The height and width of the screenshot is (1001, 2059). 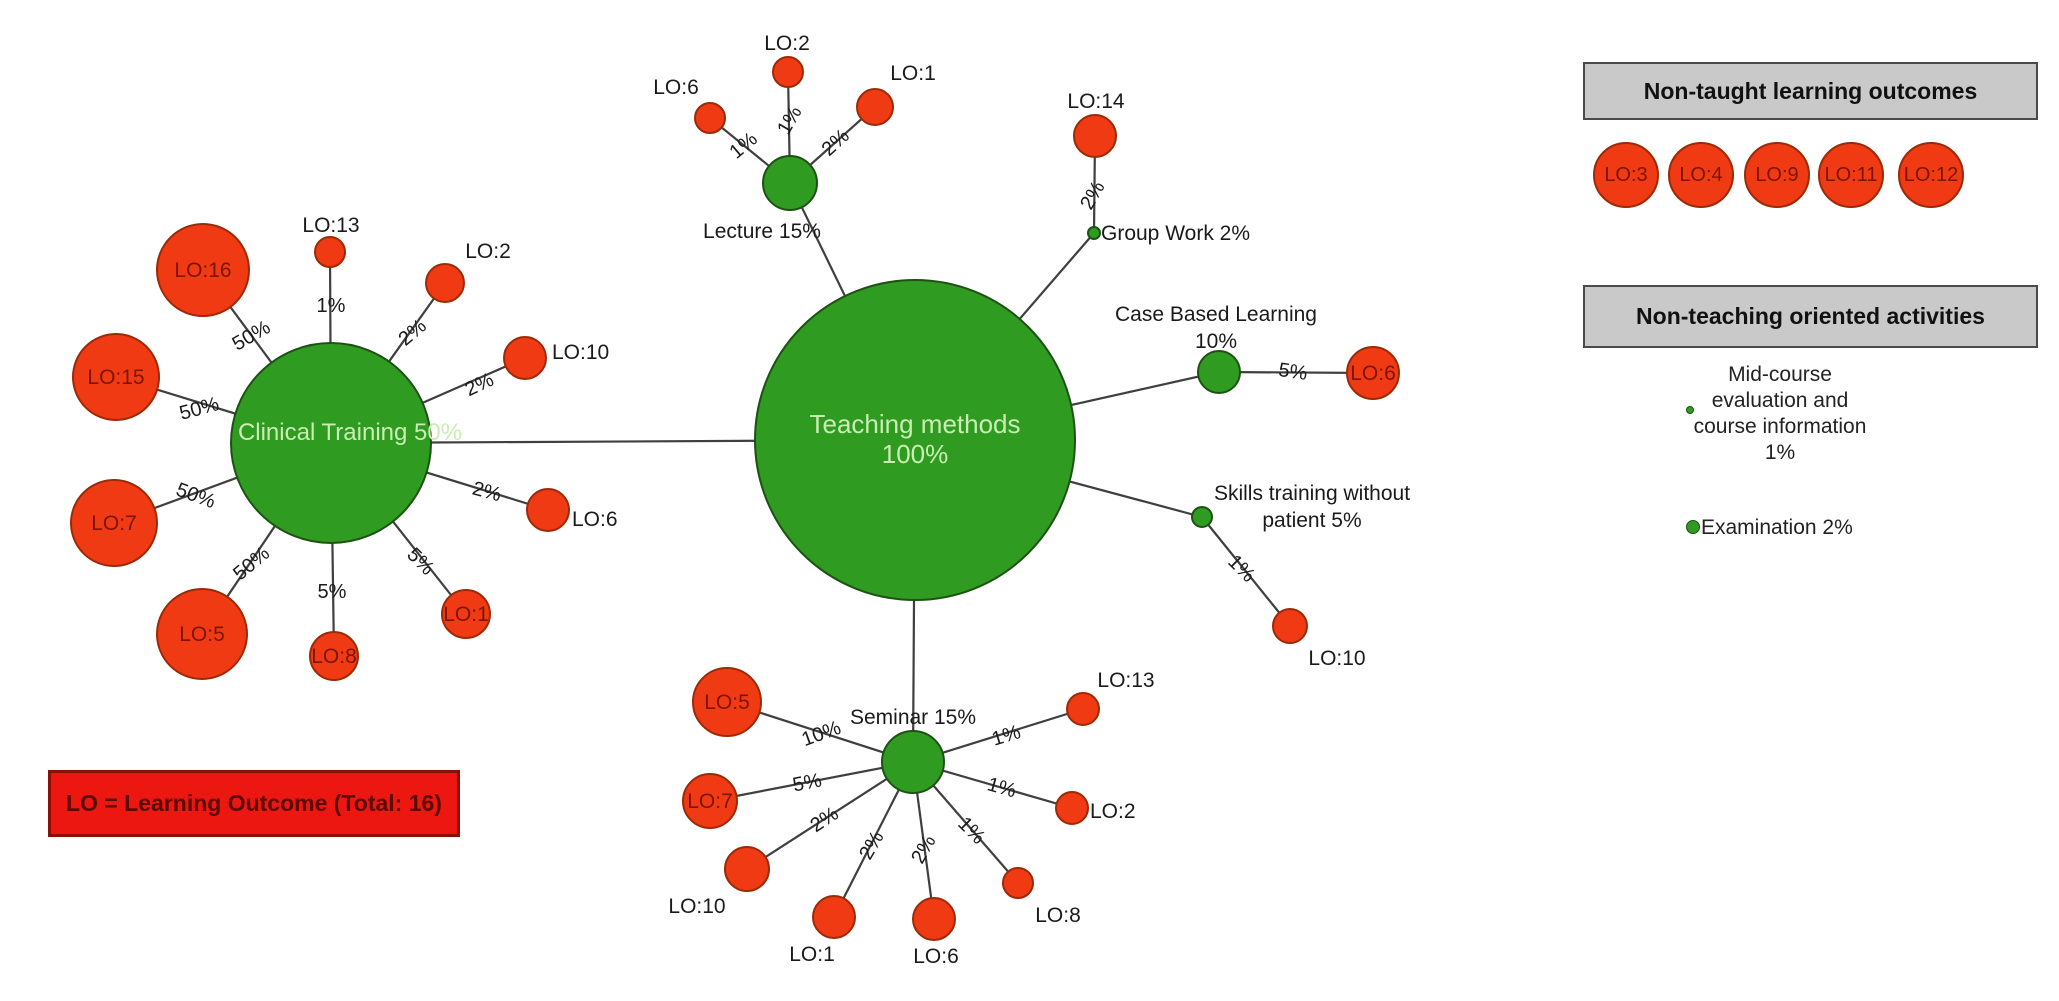 I want to click on edge-pct-clinical-training-lo-6: 2%, so click(x=487, y=492).